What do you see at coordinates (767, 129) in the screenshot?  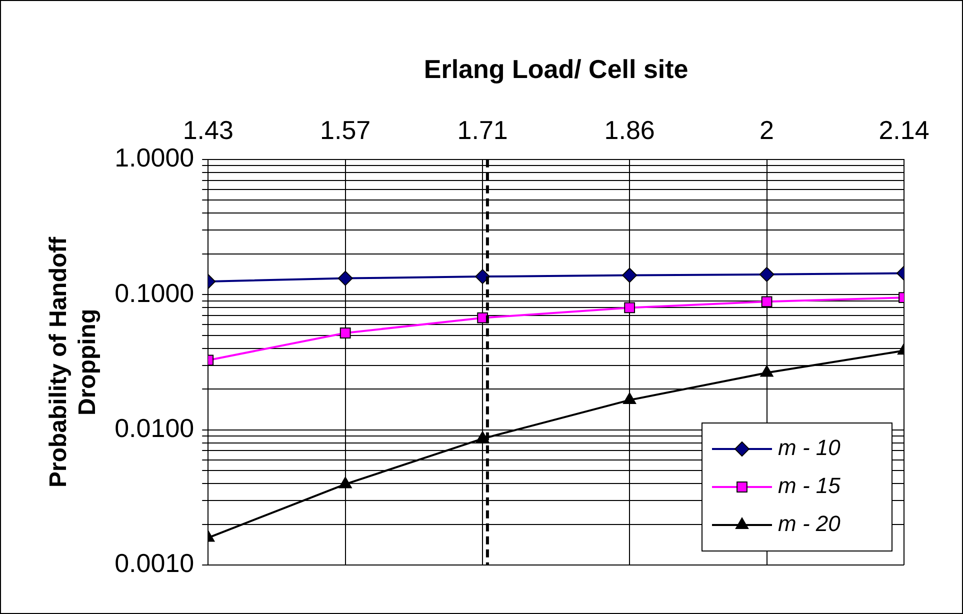 I see `x-tick-label: 2` at bounding box center [767, 129].